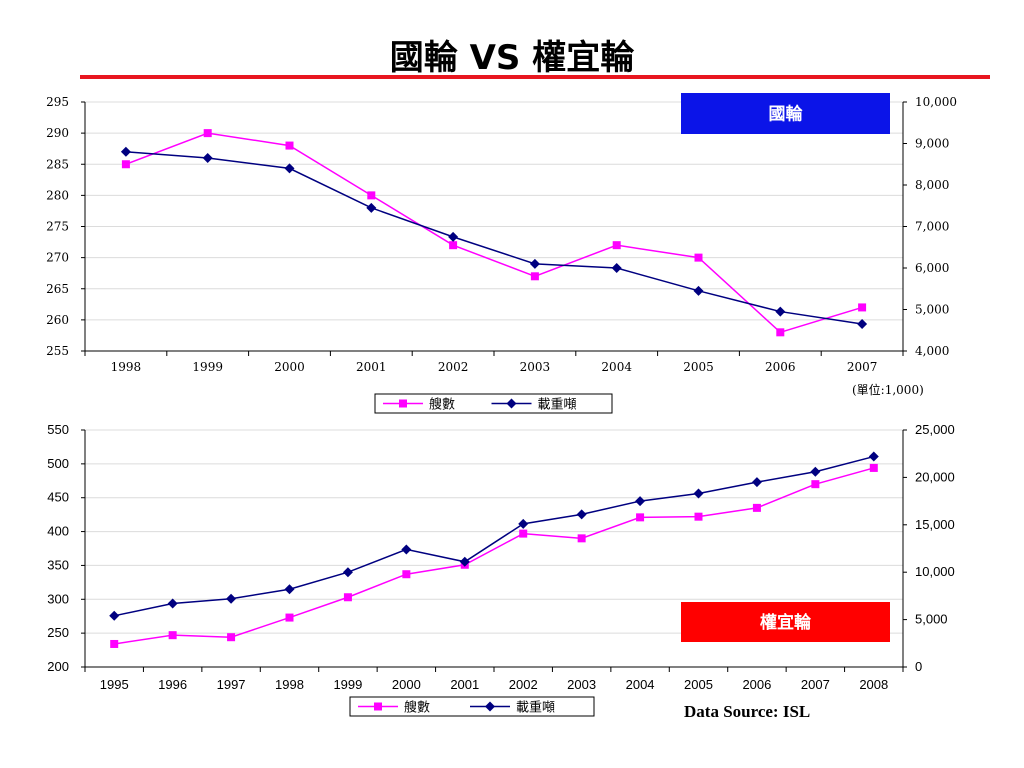 The width and height of the screenshot is (1024, 768). I want to click on right-tick-label: 25,000, so click(935, 429).